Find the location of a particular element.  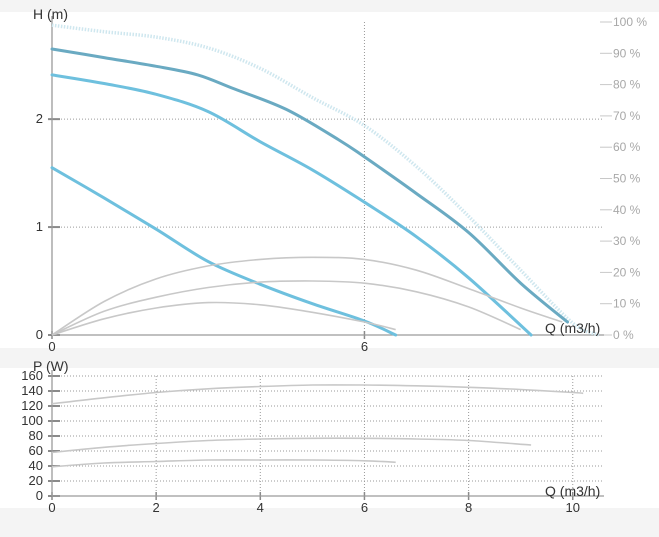

efficiency-axis-tick-label: 80 % is located at coordinates (627, 85).